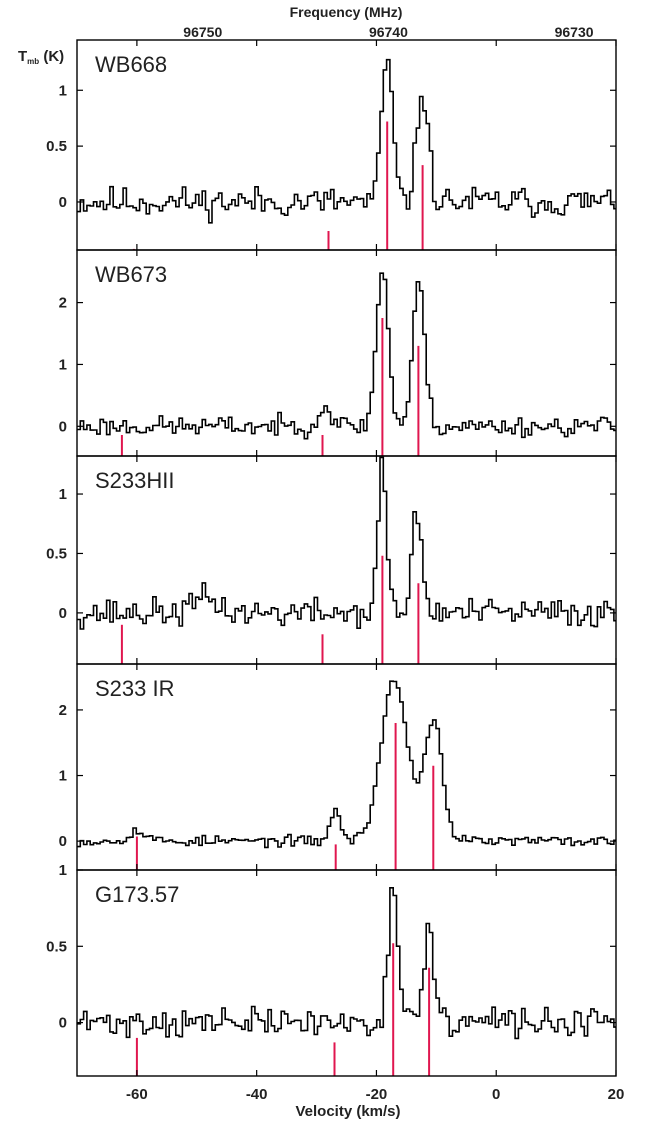  What do you see at coordinates (616, 1094) in the screenshot?
I see `x-tick-label: 20` at bounding box center [616, 1094].